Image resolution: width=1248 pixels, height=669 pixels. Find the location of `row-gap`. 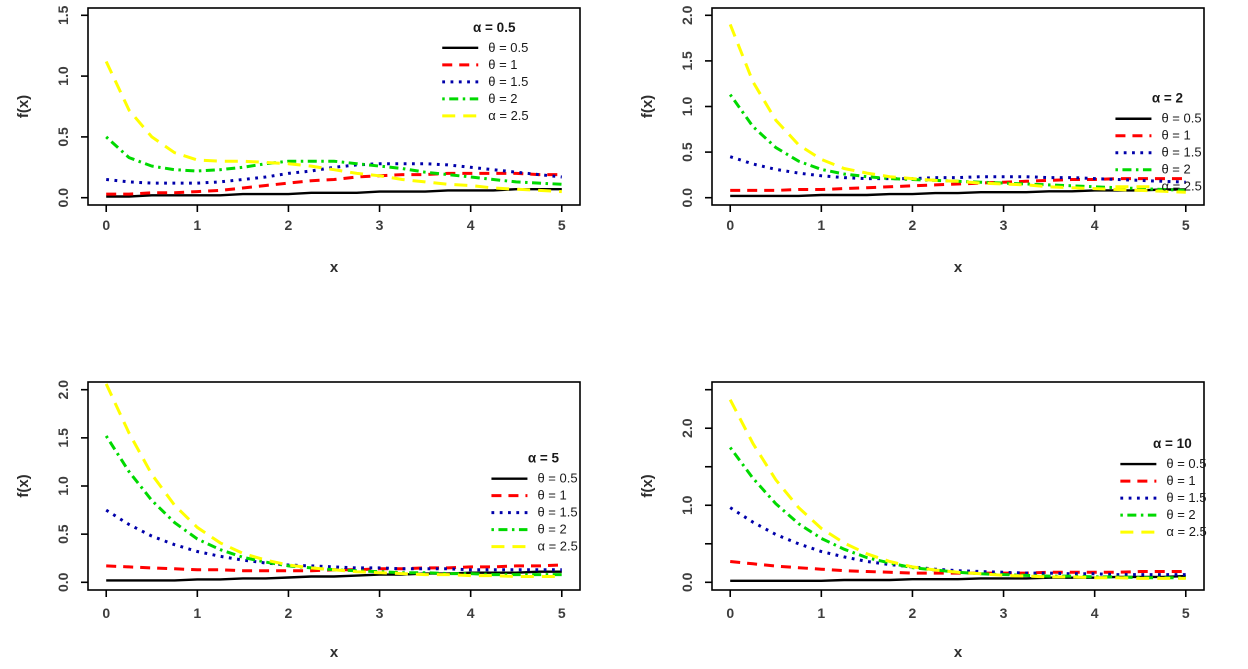

row-gap is located at coordinates (624, 331).